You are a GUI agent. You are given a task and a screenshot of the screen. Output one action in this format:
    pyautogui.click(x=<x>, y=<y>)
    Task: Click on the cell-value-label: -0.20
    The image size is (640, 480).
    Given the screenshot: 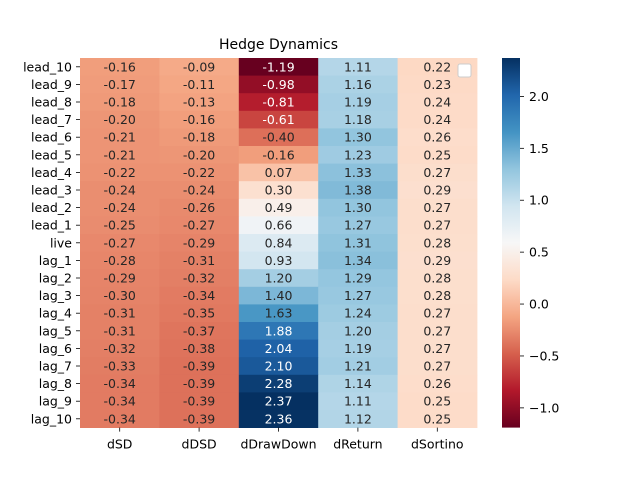 What is the action you would take?
    pyautogui.click(x=120, y=119)
    